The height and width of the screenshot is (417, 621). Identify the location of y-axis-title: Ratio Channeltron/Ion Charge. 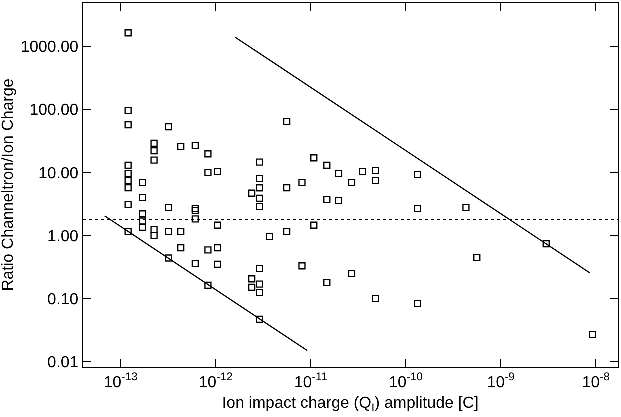
(8, 185).